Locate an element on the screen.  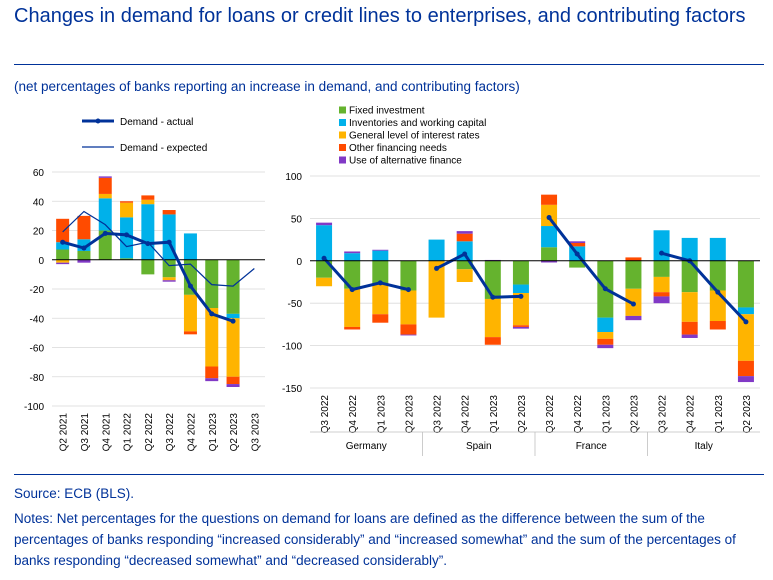
bar-france-q4-2022-other-financing-needs is located at coordinates (577, 244).